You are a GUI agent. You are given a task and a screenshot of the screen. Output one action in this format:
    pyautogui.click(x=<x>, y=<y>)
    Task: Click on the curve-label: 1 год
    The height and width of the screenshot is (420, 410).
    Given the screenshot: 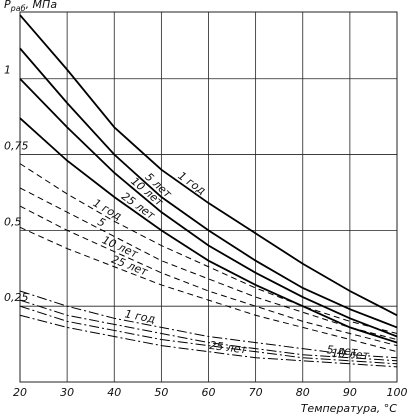 What is the action you would take?
    pyautogui.click(x=140, y=316)
    